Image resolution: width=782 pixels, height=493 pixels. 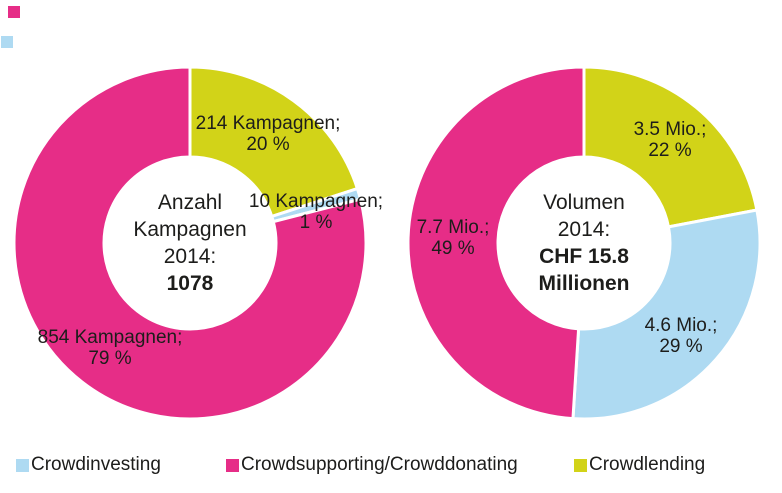 I want to click on center-label-line: Anzahl, so click(x=190, y=202).